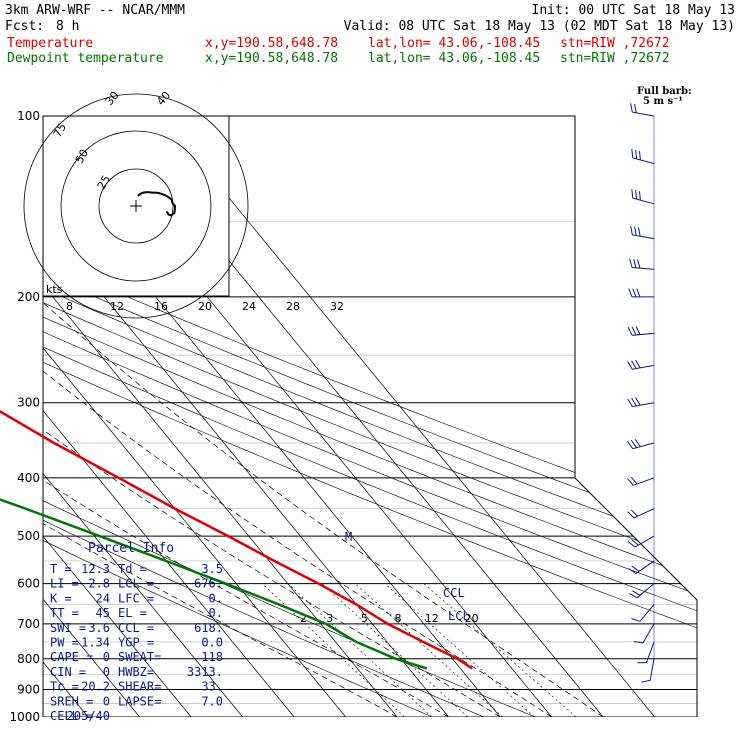 The height and width of the screenshot is (740, 740). I want to click on mixing-label-3: 3, so click(329, 618).